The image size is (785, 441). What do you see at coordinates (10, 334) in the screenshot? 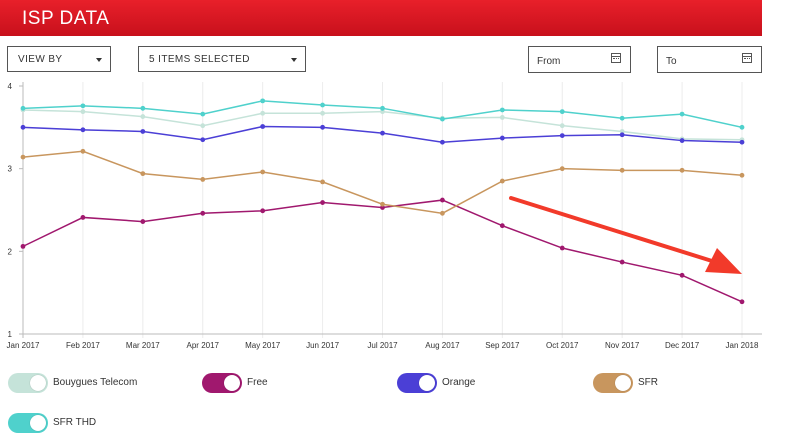
I see `y-tick-label: 1` at bounding box center [10, 334].